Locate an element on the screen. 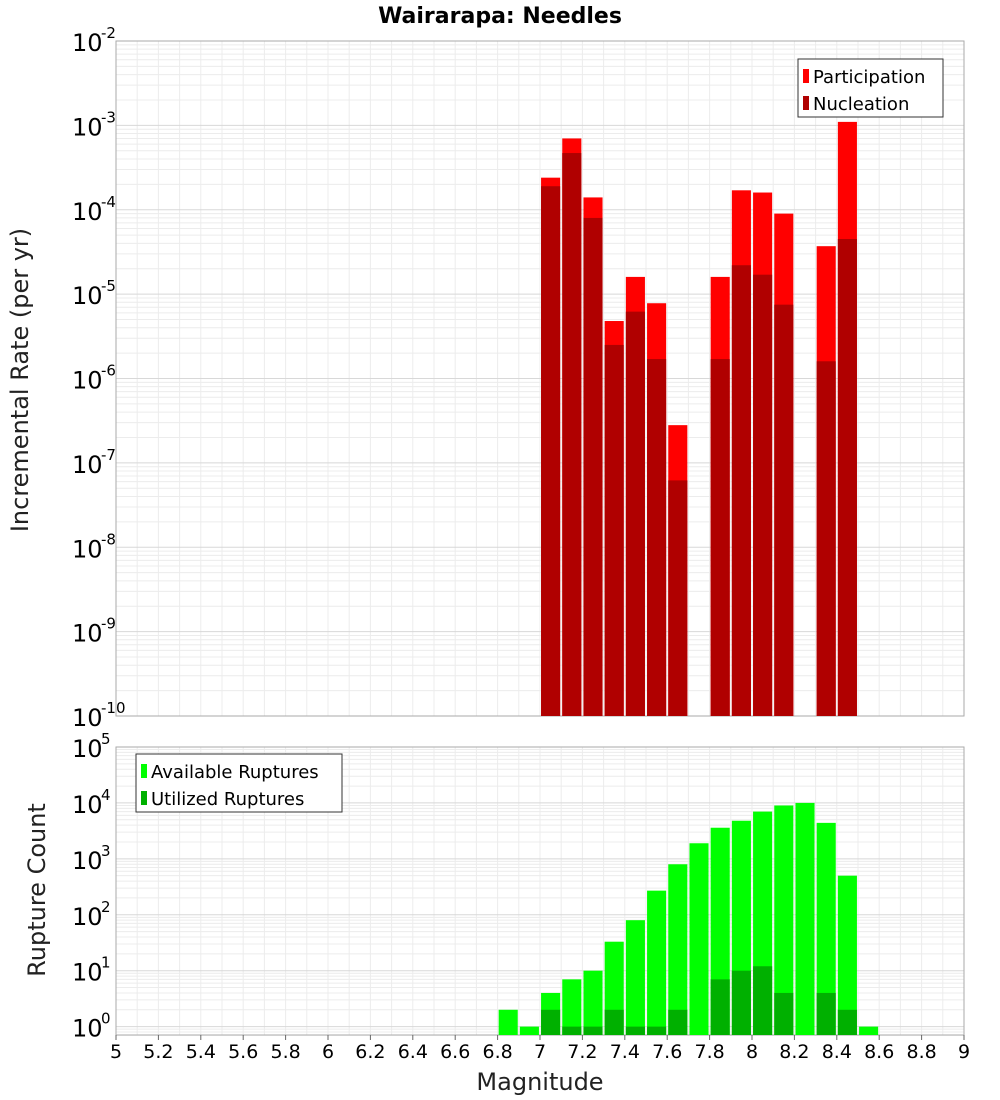 This screenshot has height=1100, width=1000. x-tick-label: 6.6 is located at coordinates (455, 1052).